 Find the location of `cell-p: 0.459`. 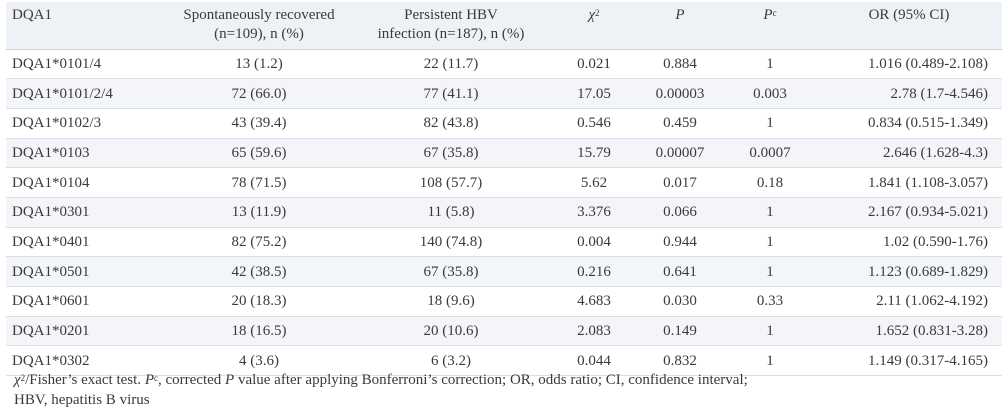

cell-p: 0.459 is located at coordinates (680, 123).